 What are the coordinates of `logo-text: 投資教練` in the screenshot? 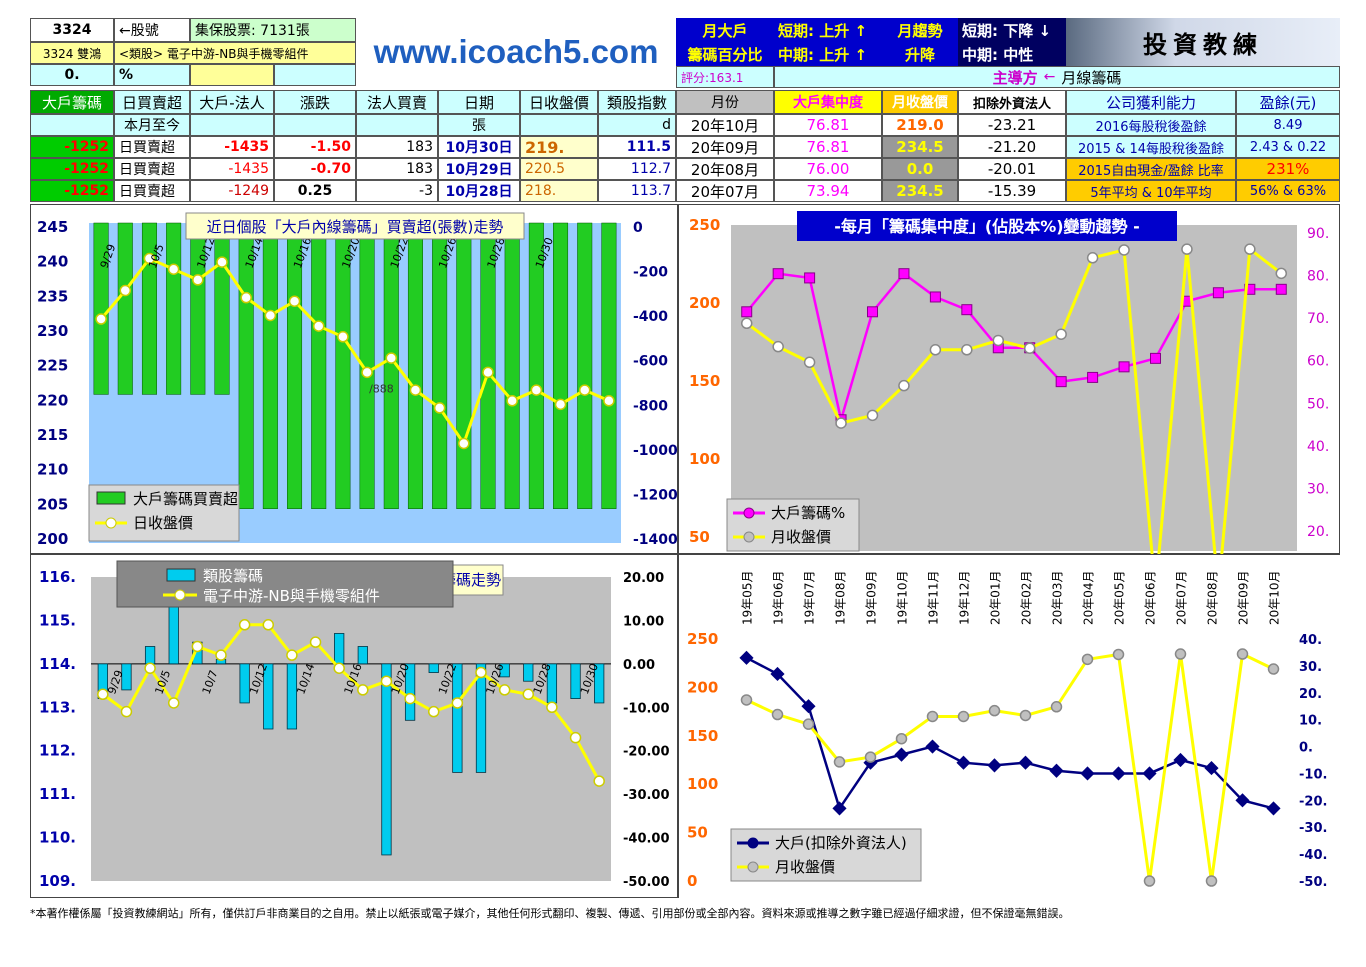 It's located at (1203, 44).